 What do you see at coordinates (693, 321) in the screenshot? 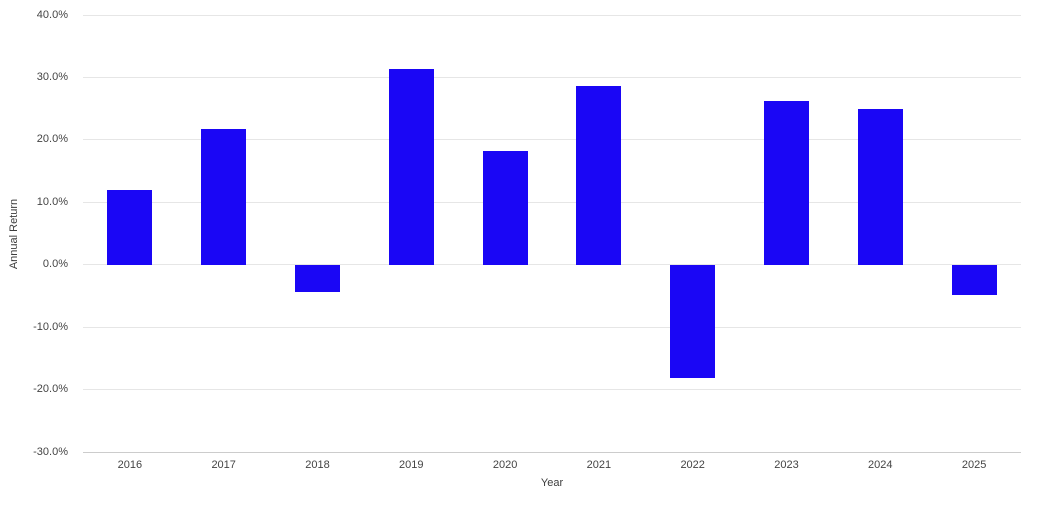
I see `bar-2022` at bounding box center [693, 321].